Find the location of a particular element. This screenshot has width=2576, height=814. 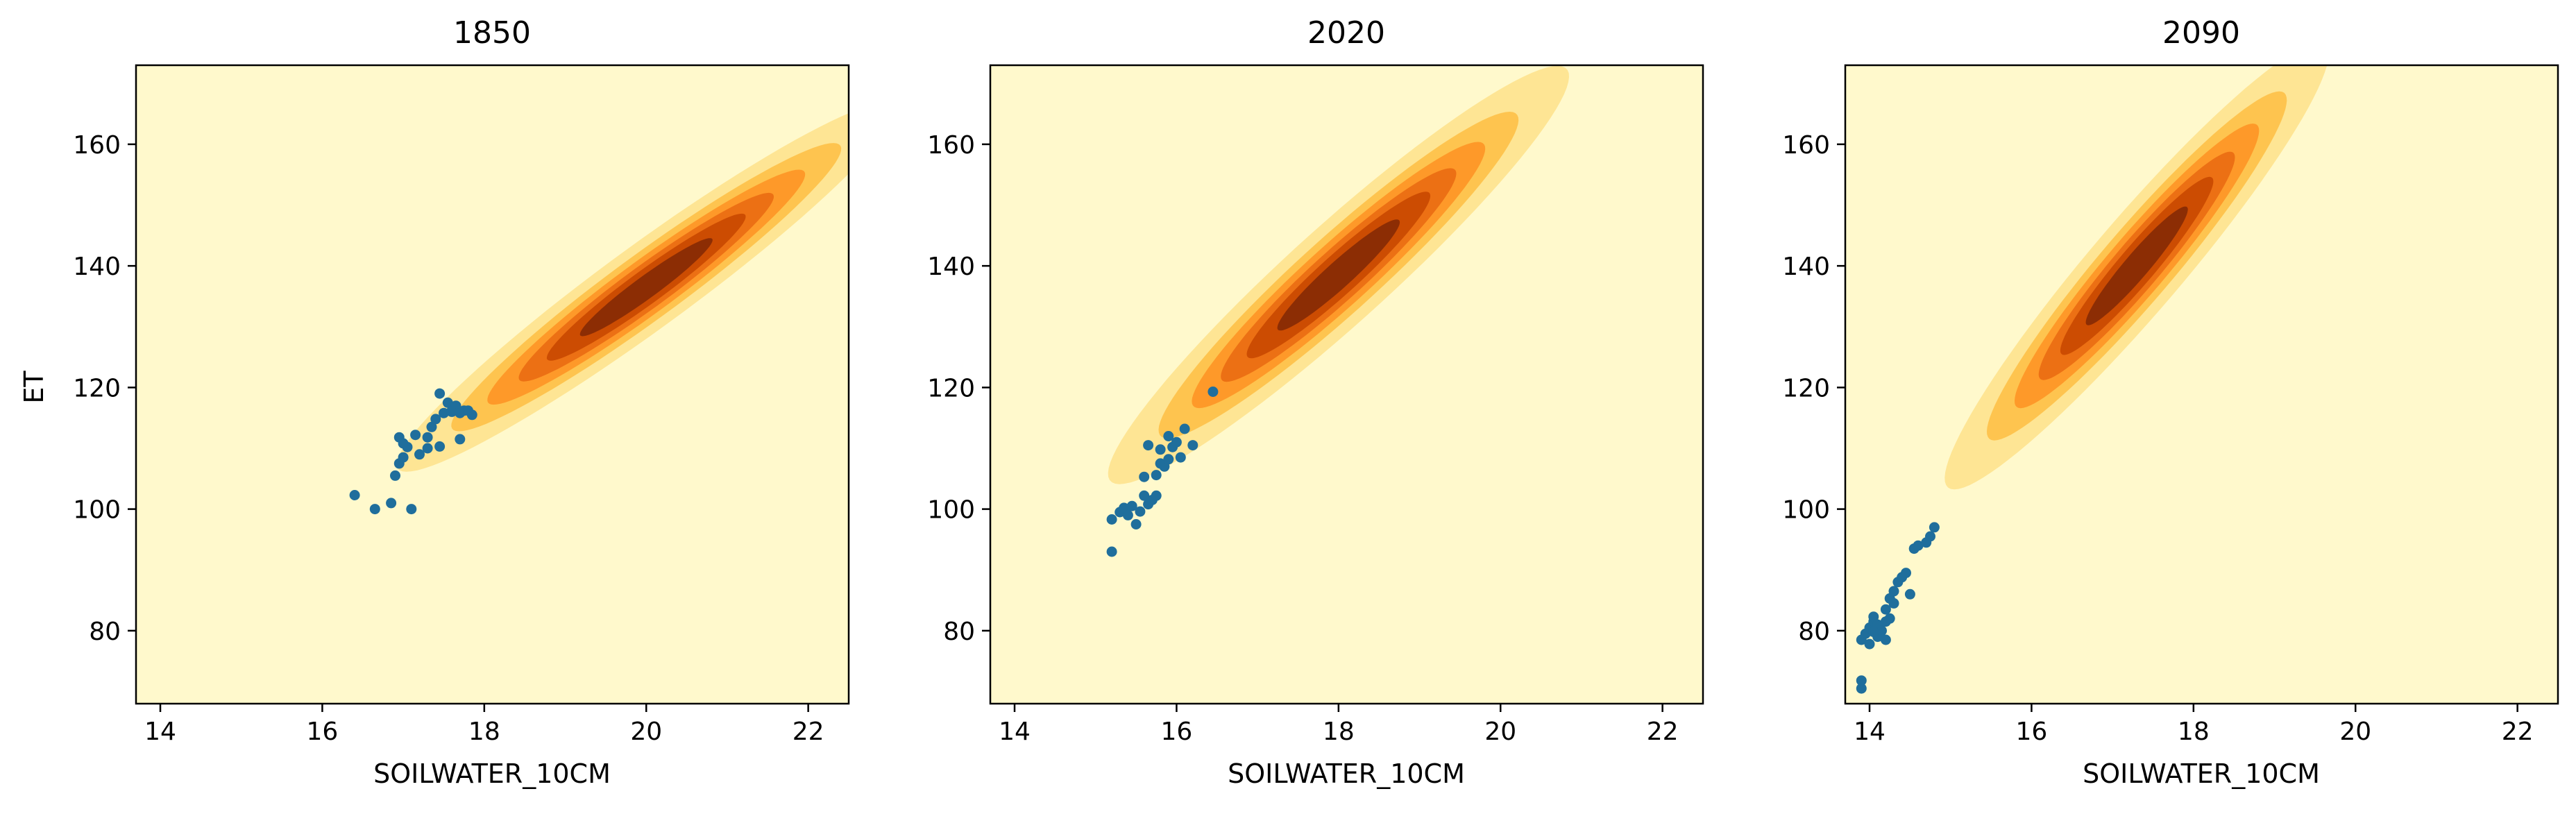

y-tick-label: 120 is located at coordinates (97, 388).